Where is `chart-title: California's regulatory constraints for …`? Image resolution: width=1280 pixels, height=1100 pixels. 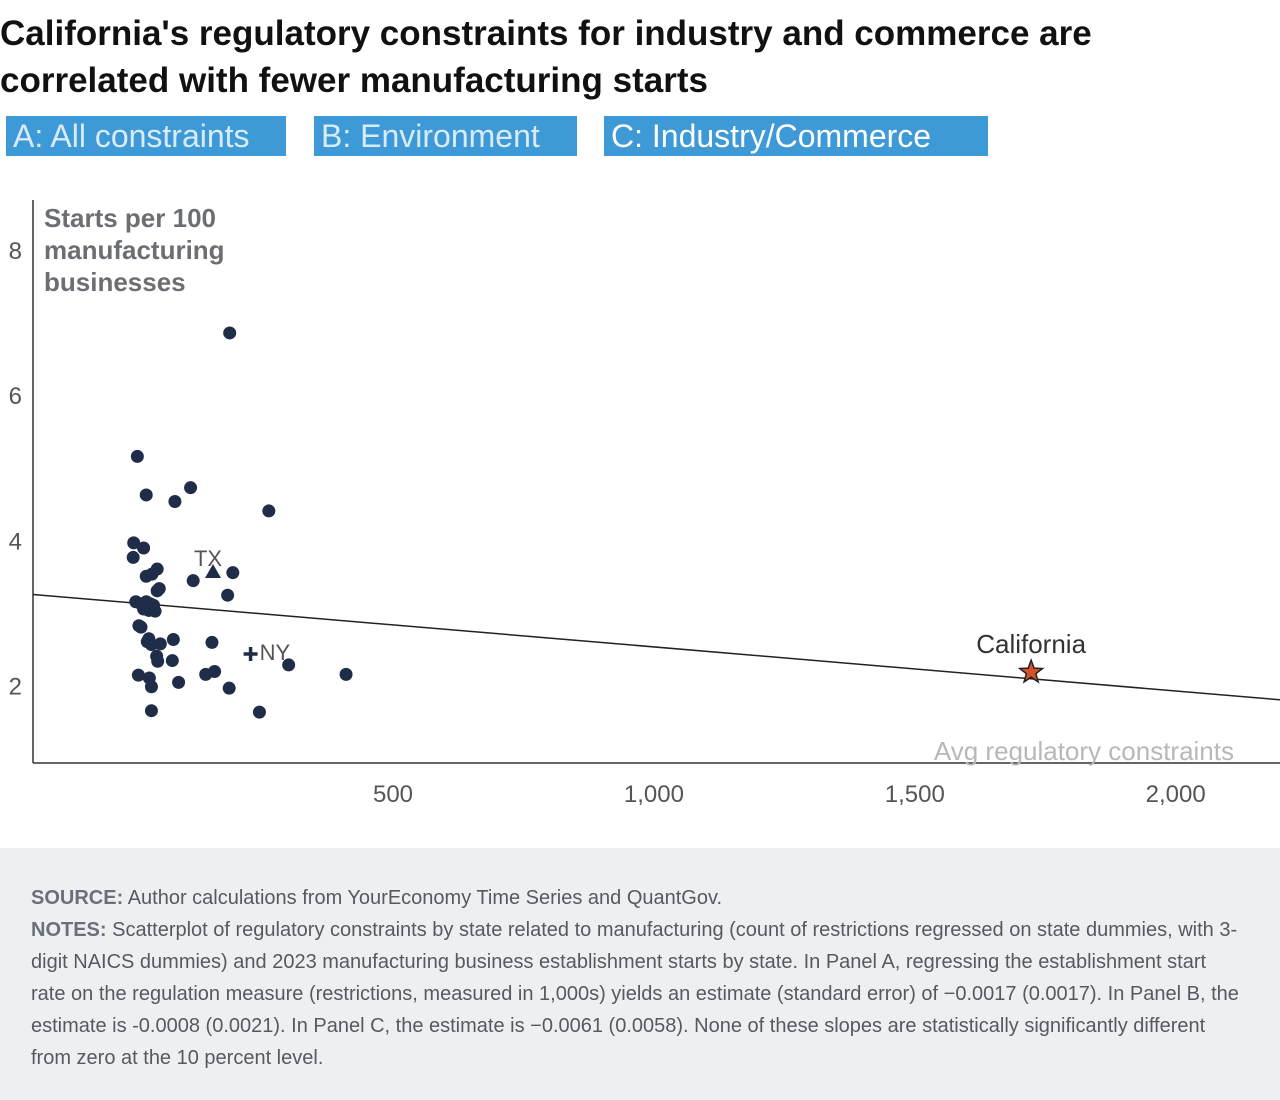
chart-title: California's regulatory constraints for … is located at coordinates (546, 57).